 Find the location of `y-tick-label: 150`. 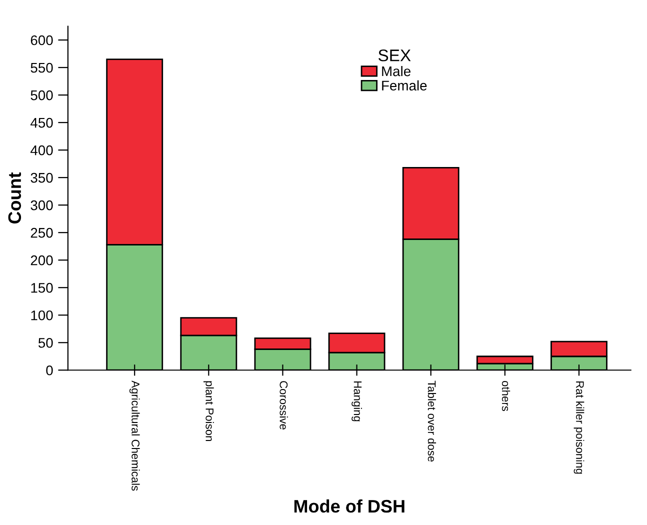

y-tick-label: 150 is located at coordinates (42, 287).